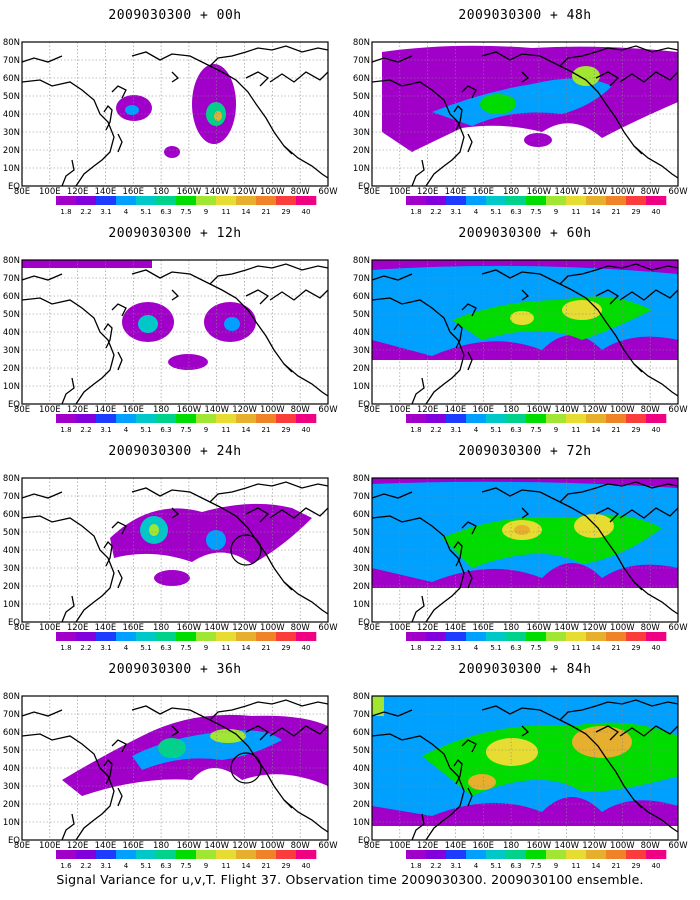  What do you see at coordinates (186, 206) in the screenshot?
I see `colorbar: 1.8 2.2 3.1 4 5.1 6.3 7.5 9 11 14 21 29 40` at bounding box center [186, 206].